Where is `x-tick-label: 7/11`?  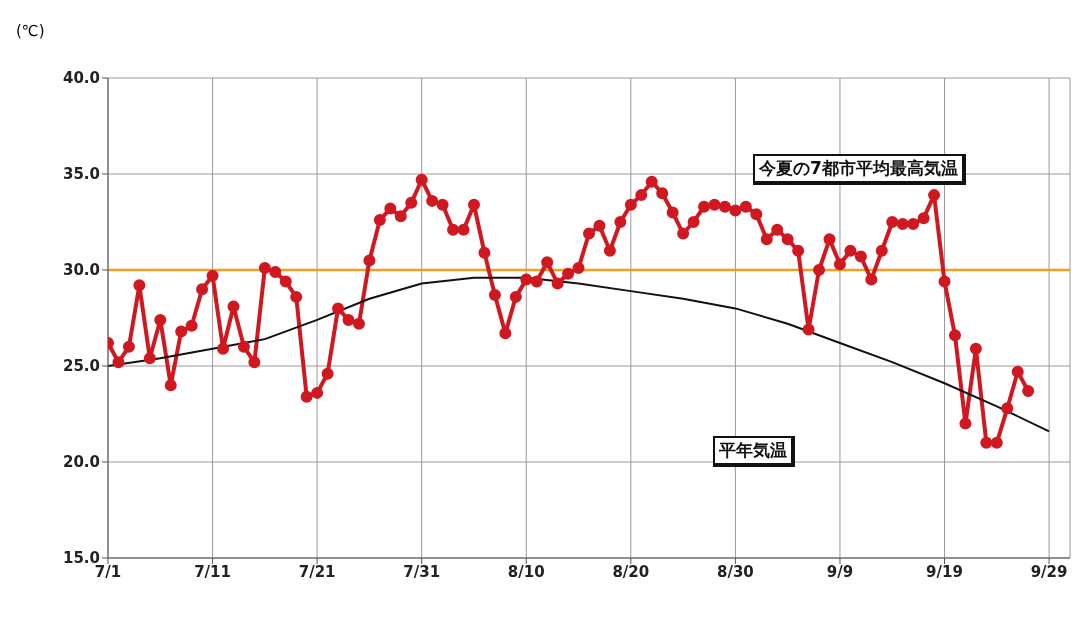 x-tick-label: 7/11 is located at coordinates (212, 571).